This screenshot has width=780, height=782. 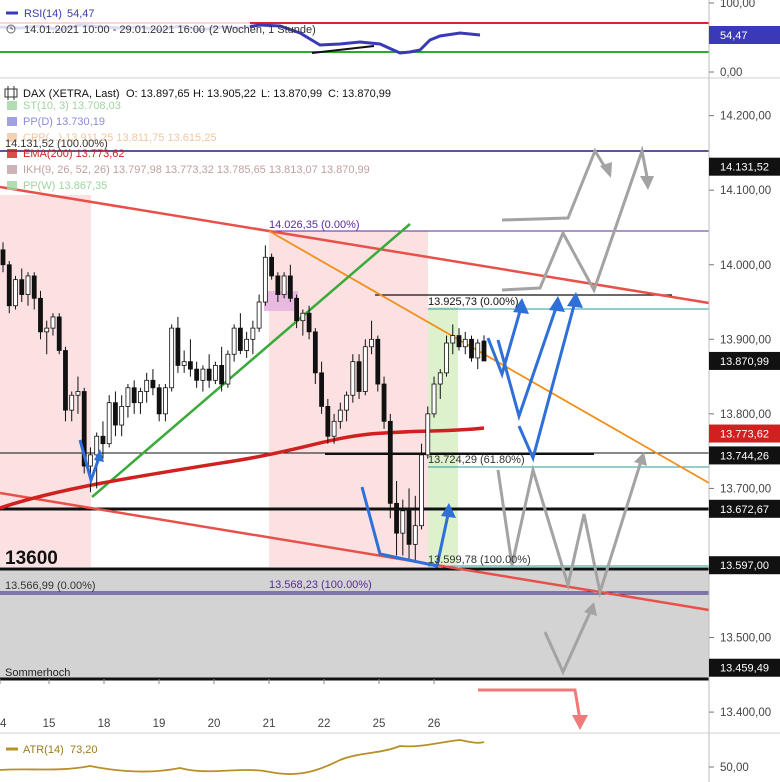 I want to click on rsi-current-badge-text: 54,47, so click(x=734, y=36).